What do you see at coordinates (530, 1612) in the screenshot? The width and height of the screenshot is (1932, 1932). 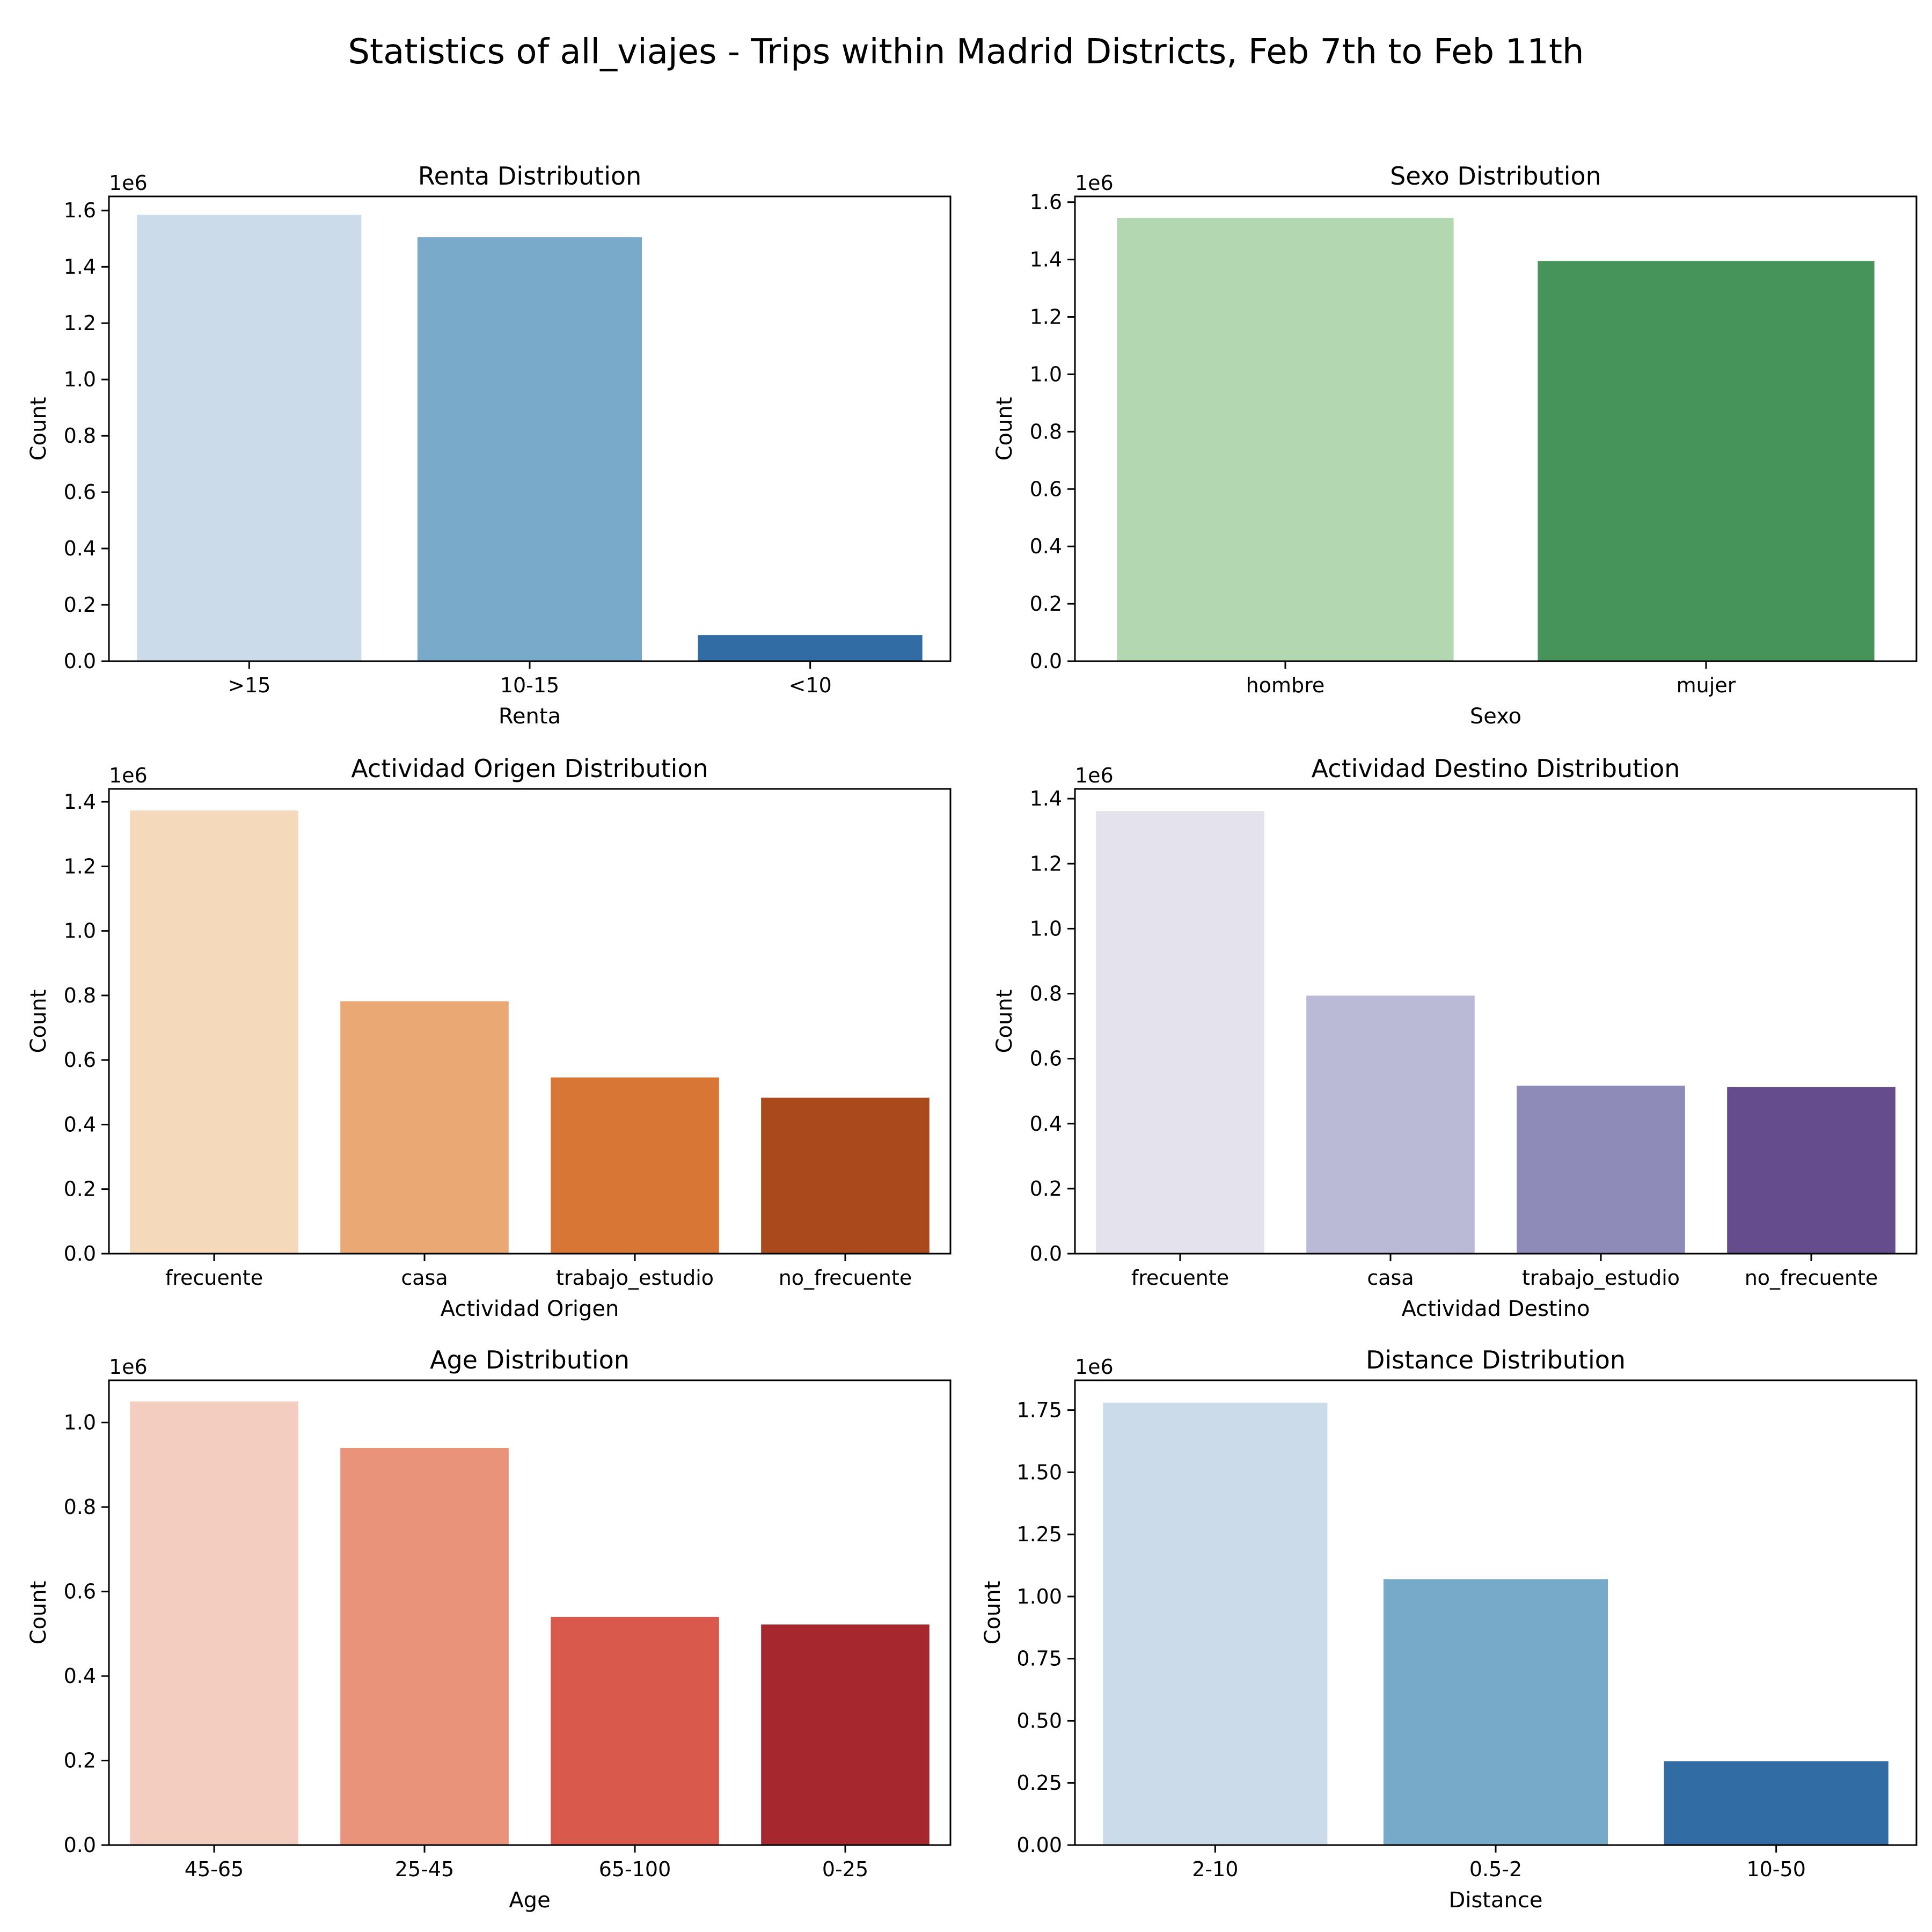 I see `chart-age-distribution-frame` at bounding box center [530, 1612].